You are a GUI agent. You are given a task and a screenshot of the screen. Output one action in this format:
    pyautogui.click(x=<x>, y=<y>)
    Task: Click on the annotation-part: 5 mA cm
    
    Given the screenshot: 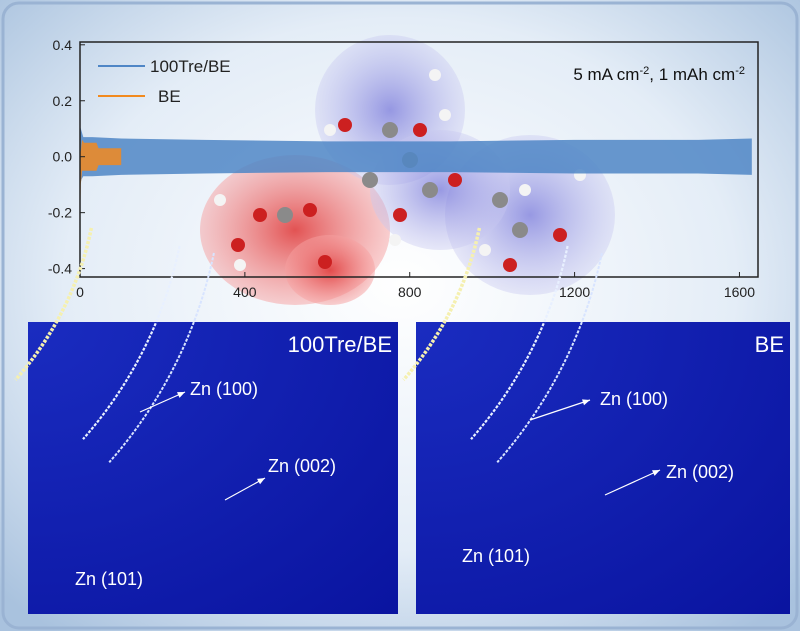 What is the action you would take?
    pyautogui.click(x=606, y=74)
    